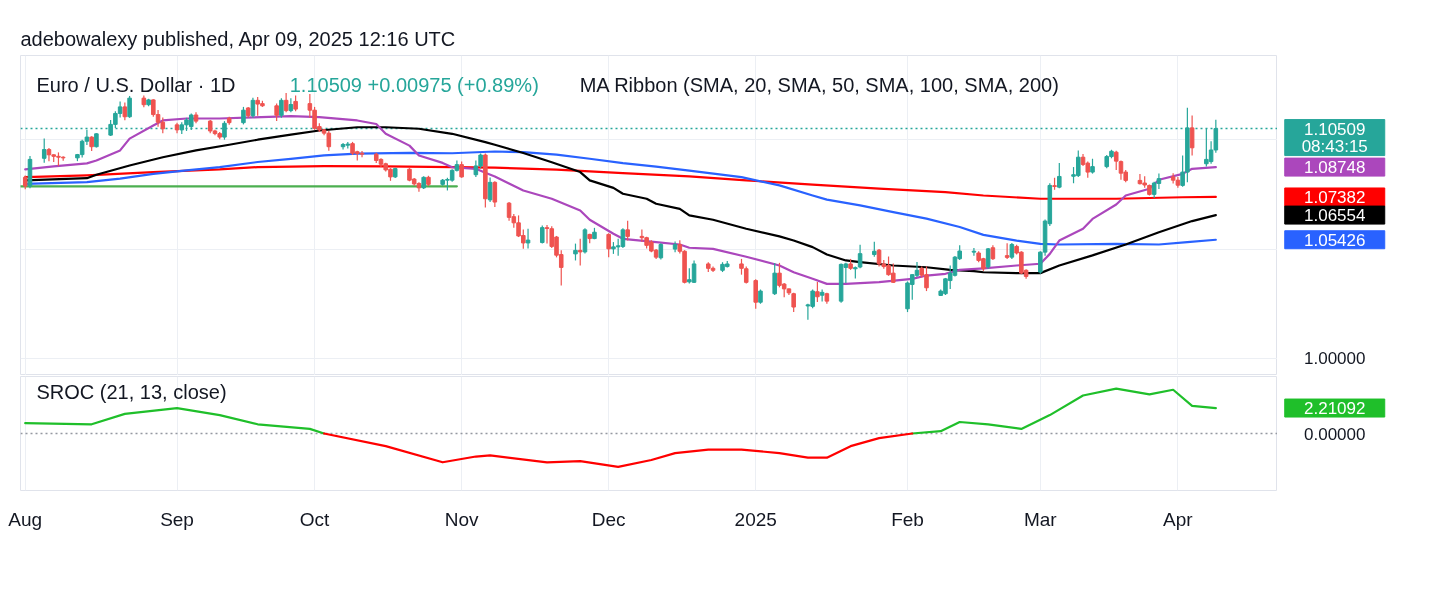 The height and width of the screenshot is (606, 1436). I want to click on x-tick-label: Feb, so click(907, 519).